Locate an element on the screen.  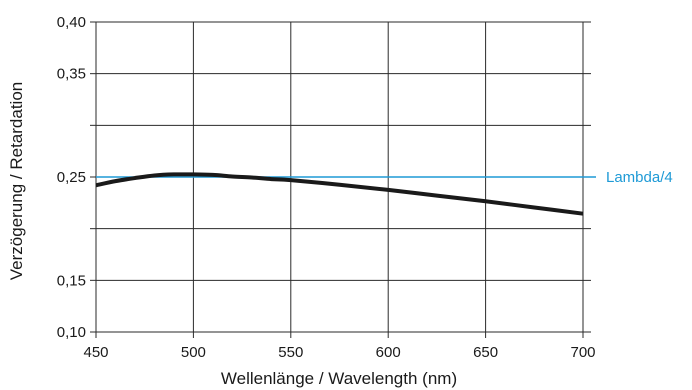
x-tick-label: 600 is located at coordinates (388, 352).